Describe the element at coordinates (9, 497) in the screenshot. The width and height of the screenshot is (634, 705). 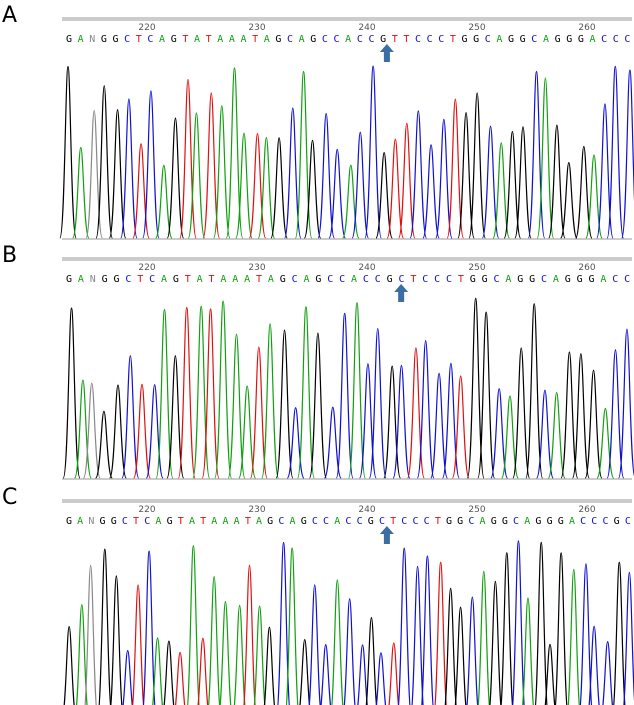
I see `panel-label: C` at that location.